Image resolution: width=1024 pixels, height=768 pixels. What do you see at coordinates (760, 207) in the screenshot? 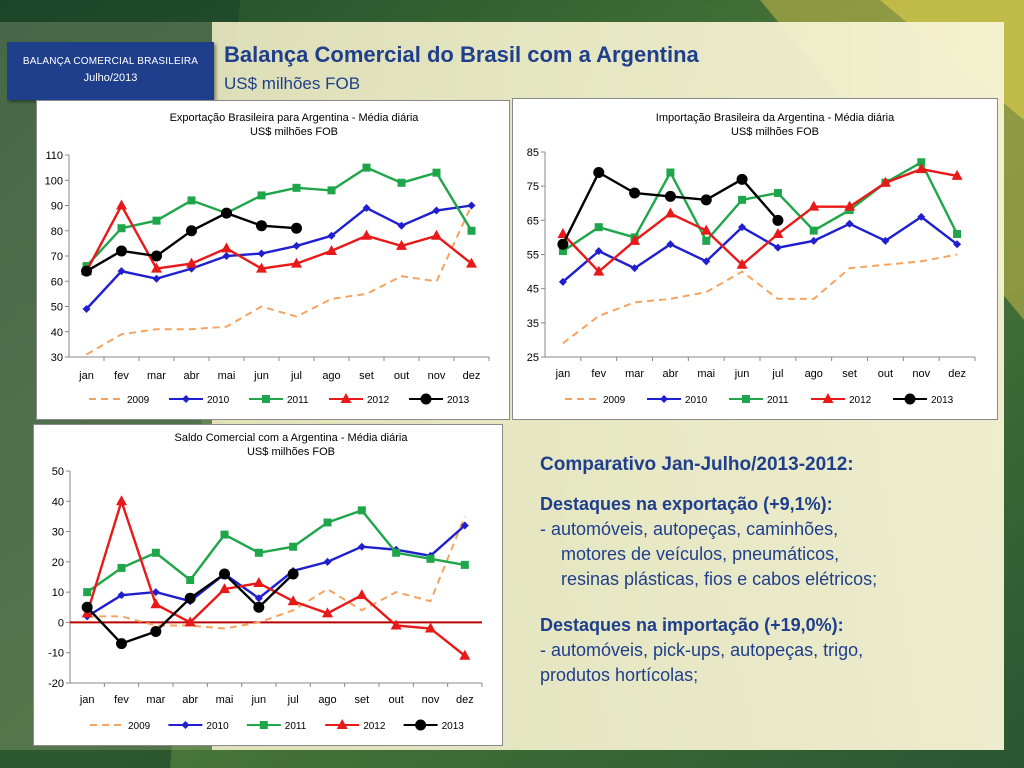
I see `series-2011` at bounding box center [760, 207].